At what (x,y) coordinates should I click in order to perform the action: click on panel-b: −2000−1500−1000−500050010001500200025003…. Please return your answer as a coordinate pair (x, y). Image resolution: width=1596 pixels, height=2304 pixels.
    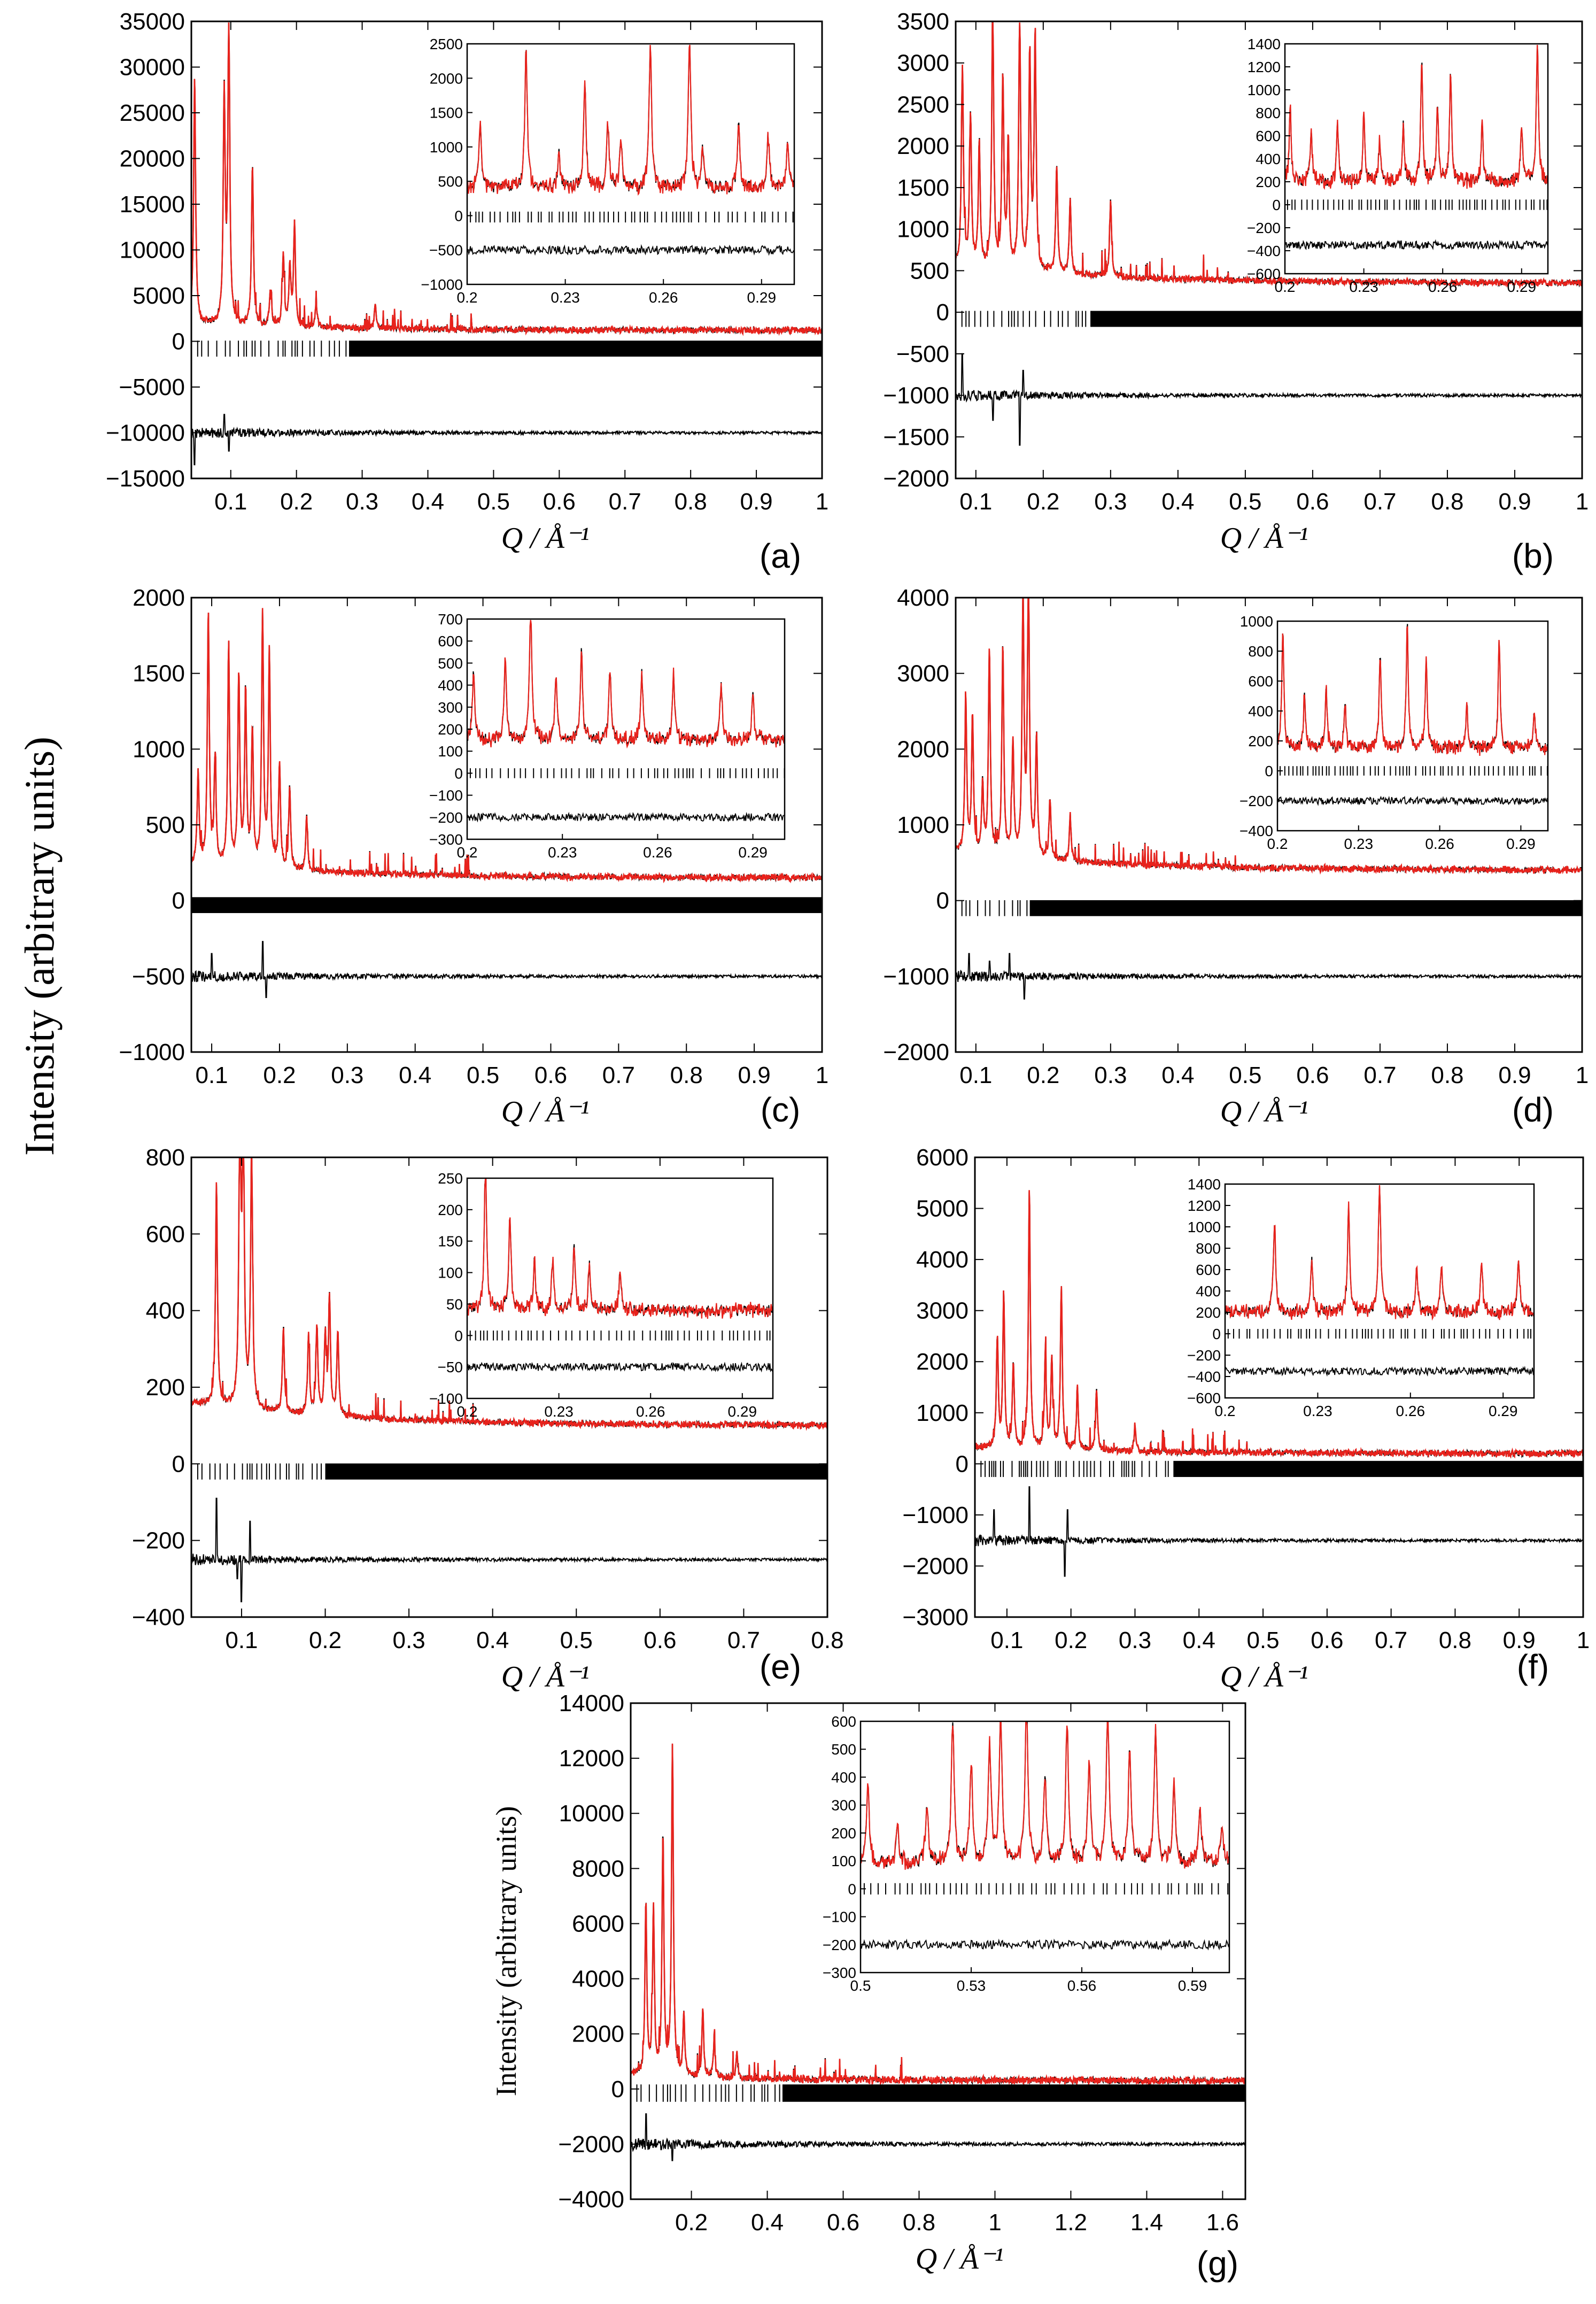
    Looking at the image, I should click on (1236, 292).